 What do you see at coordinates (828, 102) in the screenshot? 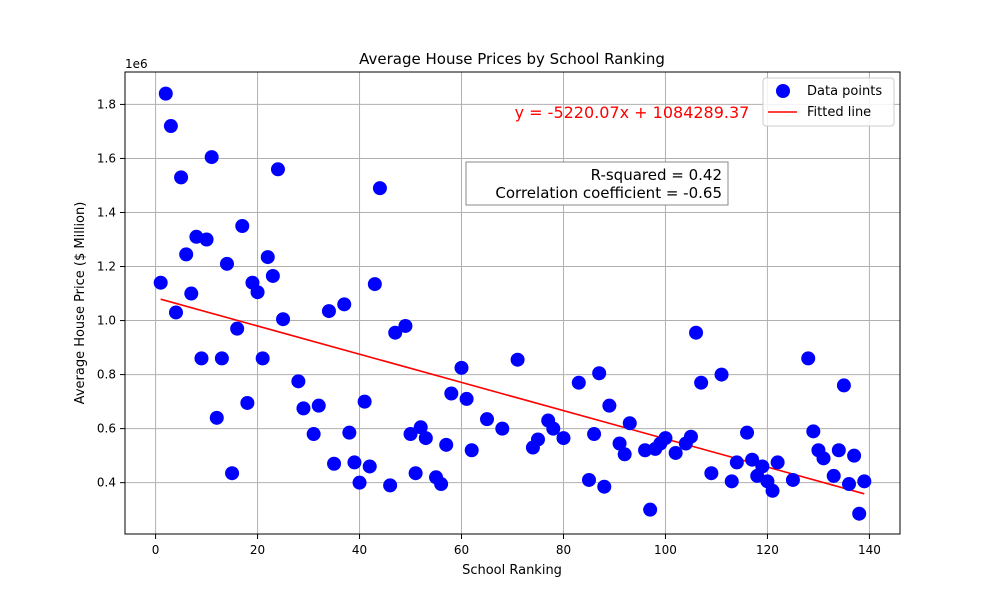
I see `legend-frame` at bounding box center [828, 102].